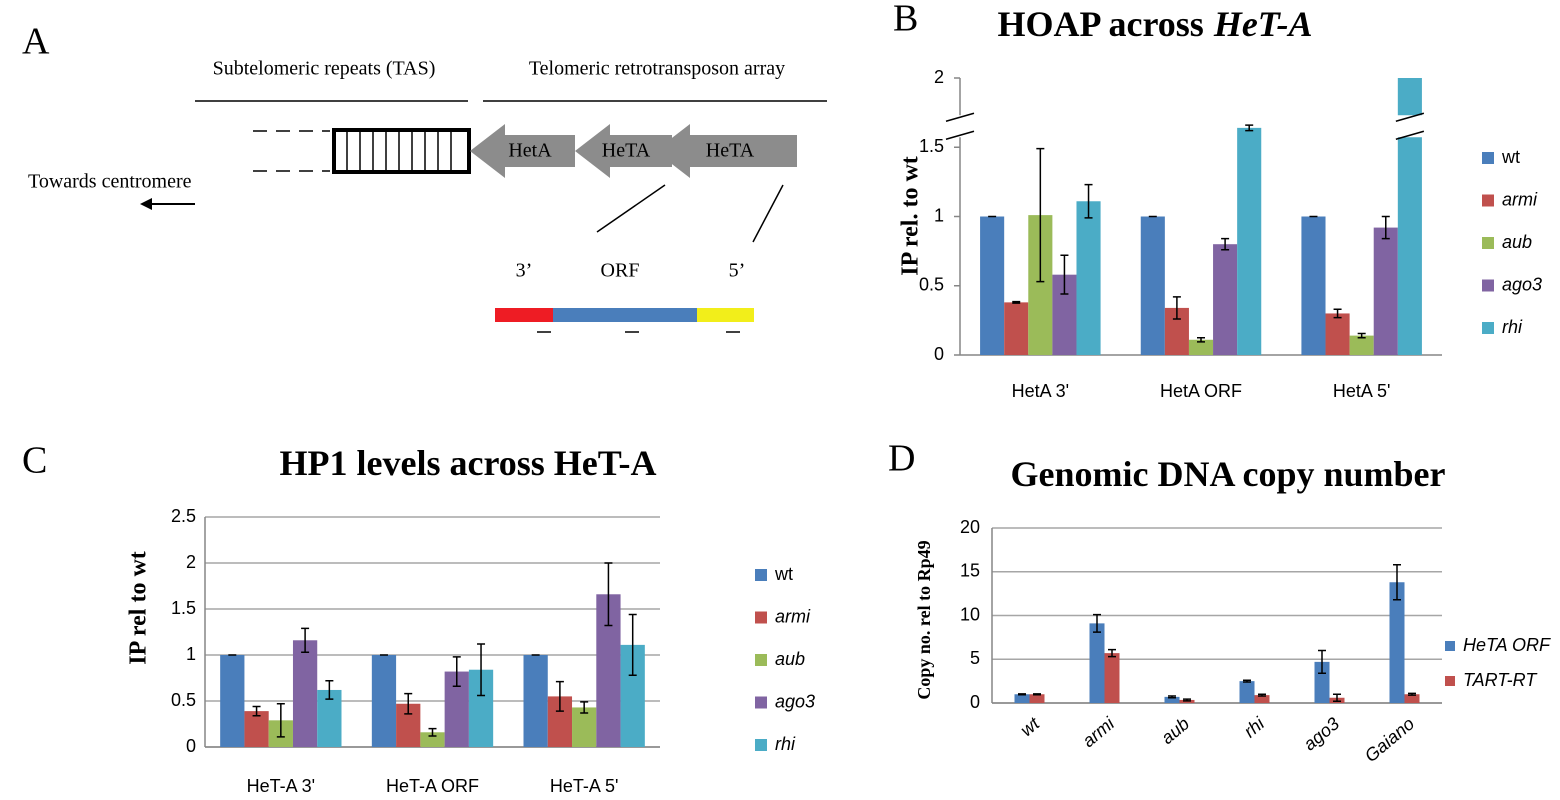 The width and height of the screenshot is (1560, 800). I want to click on segment-label: 3’, so click(524, 271).